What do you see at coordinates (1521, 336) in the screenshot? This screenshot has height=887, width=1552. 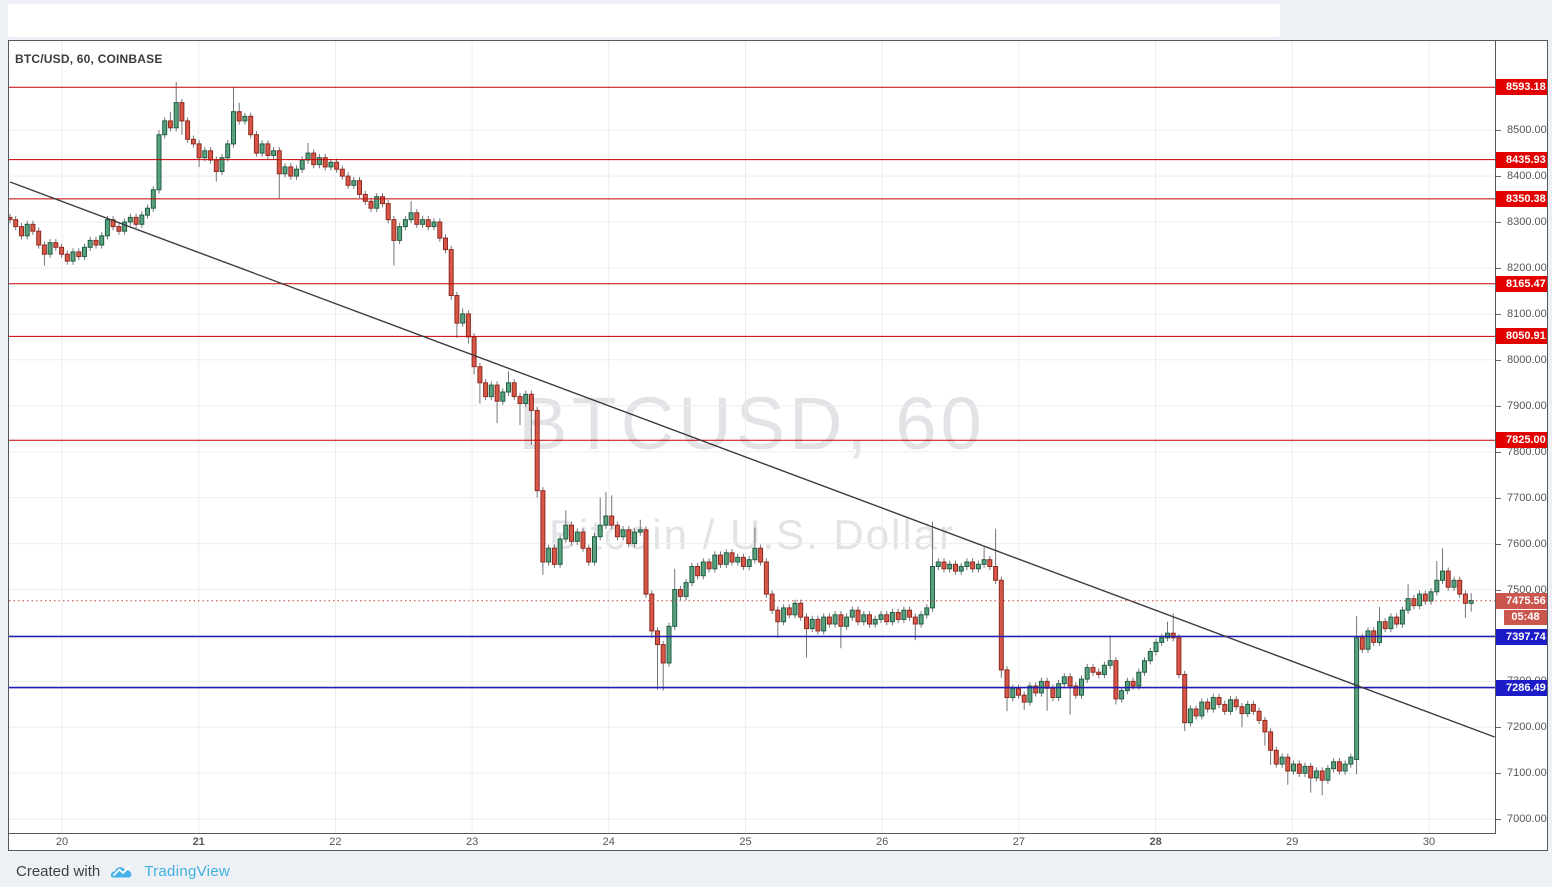 I see `resistance-price-label: 8050.91` at bounding box center [1521, 336].